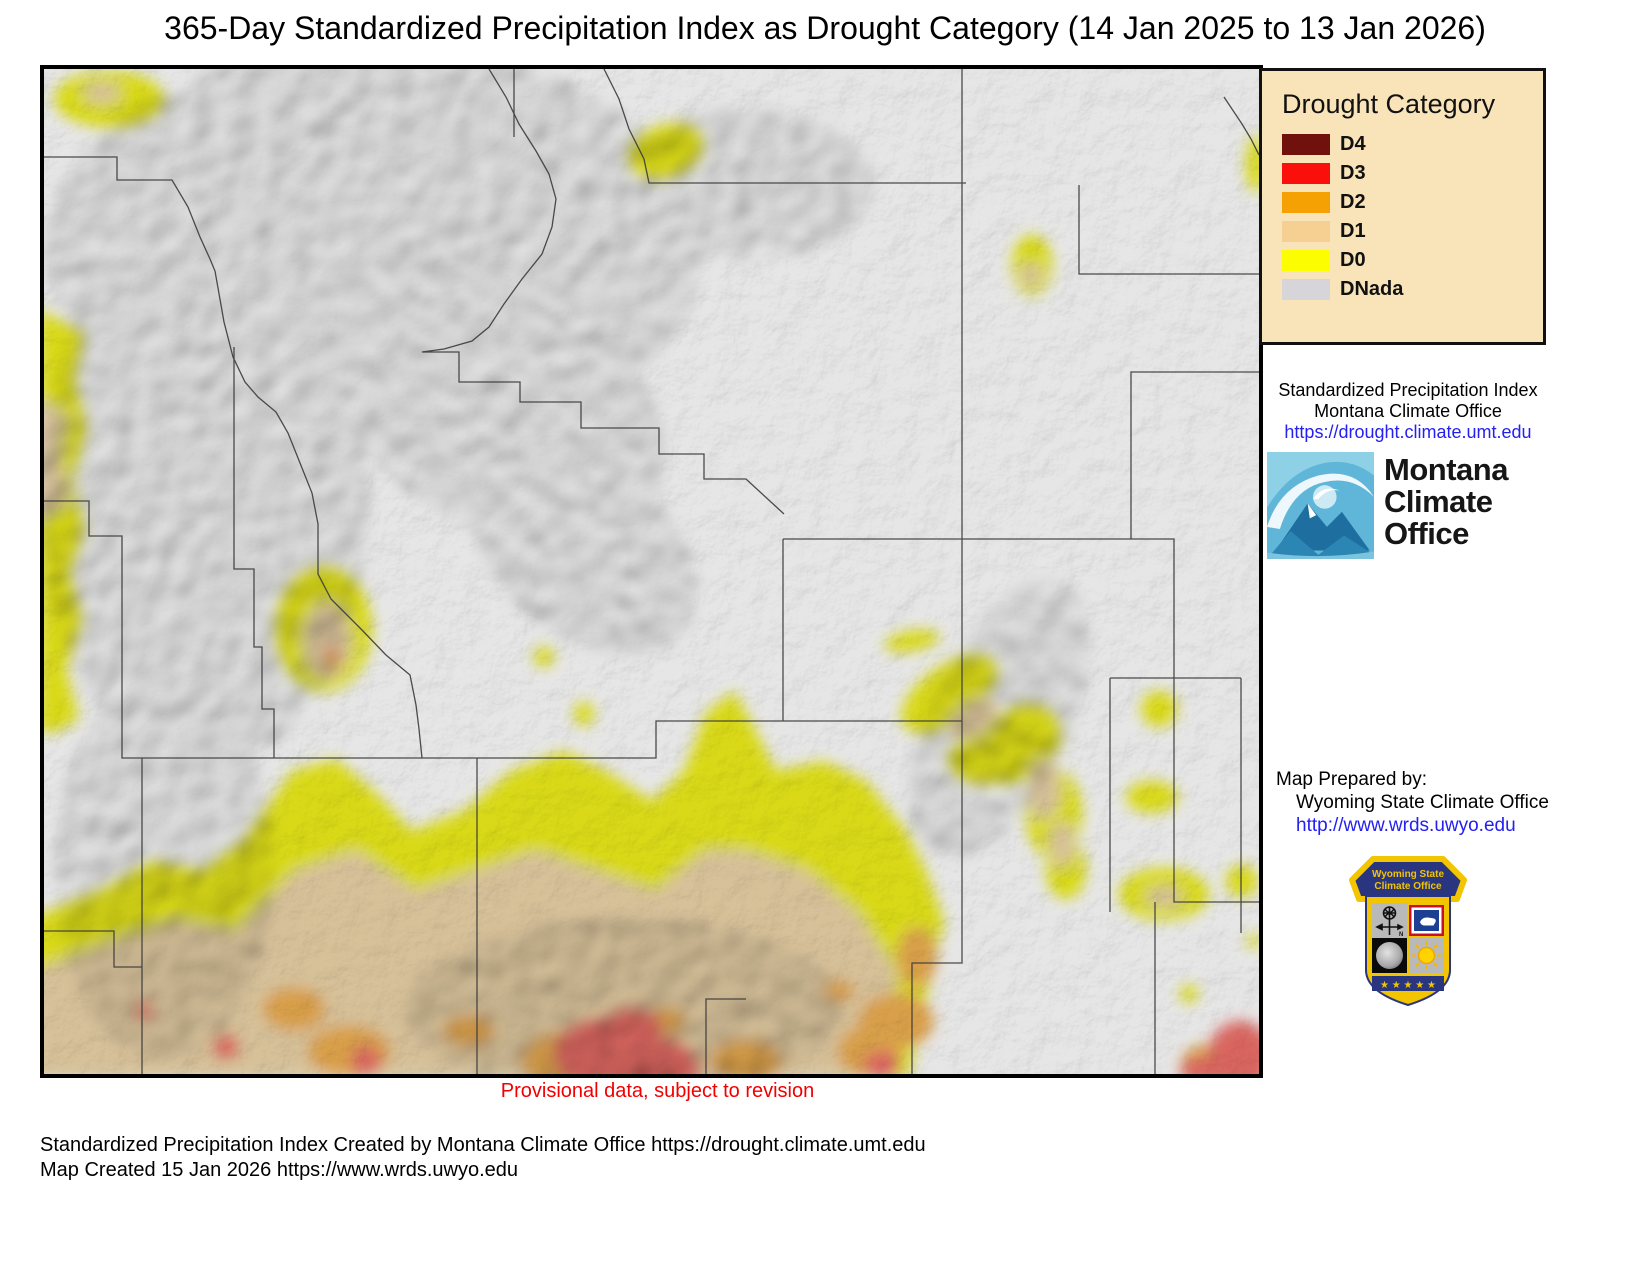  I want to click on wsco-shield-icon: Wyoming State Climate Office N, so click(1408, 931).